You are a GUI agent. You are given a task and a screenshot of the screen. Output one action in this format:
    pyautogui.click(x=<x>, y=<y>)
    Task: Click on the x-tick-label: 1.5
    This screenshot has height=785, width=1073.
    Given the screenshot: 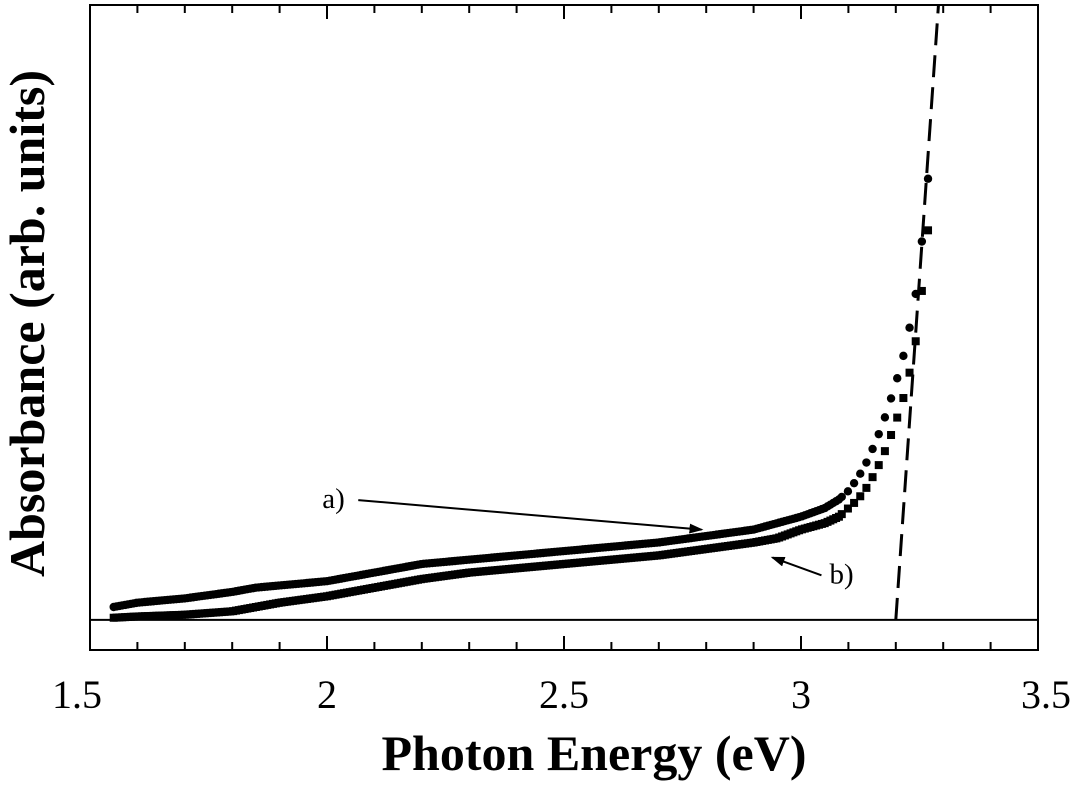 What is the action you would take?
    pyautogui.click(x=77, y=694)
    